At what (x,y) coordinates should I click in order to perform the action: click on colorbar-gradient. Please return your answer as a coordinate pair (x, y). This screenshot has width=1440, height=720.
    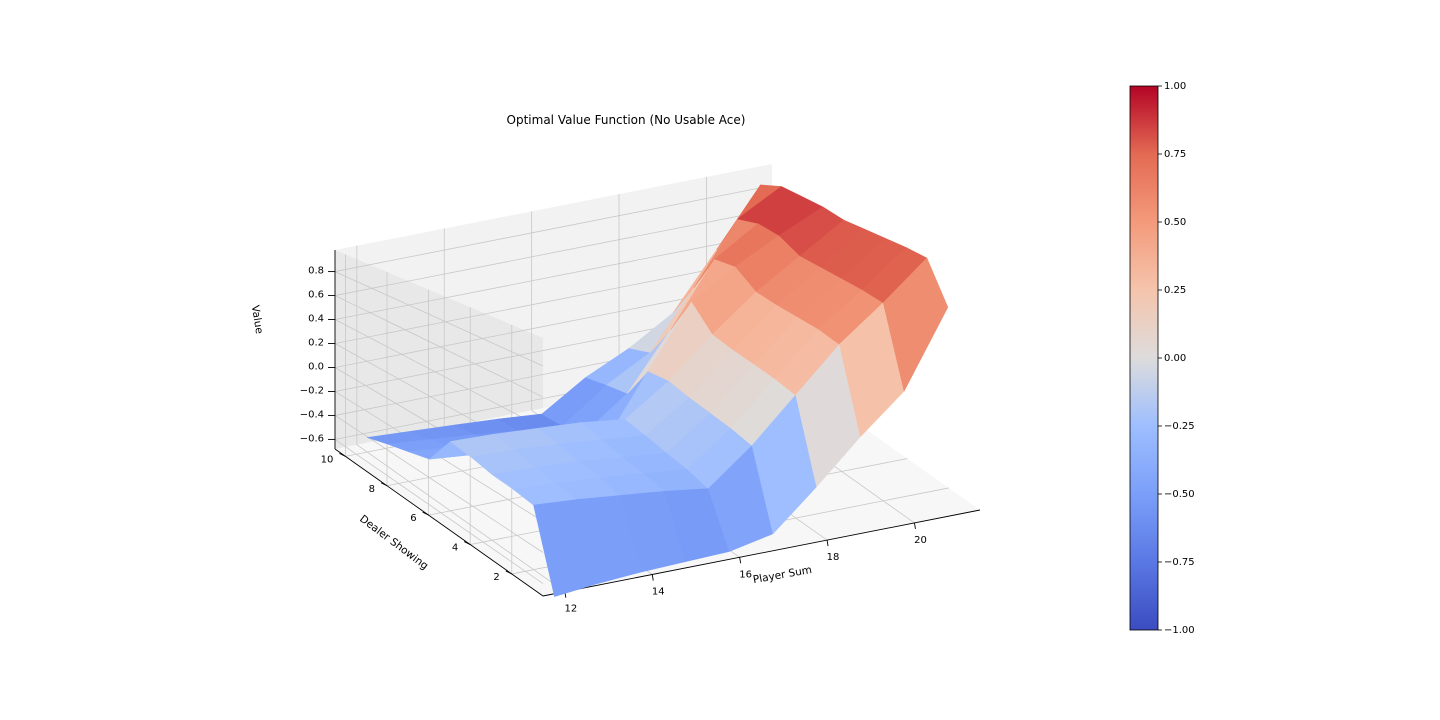
    Looking at the image, I should click on (1144, 358).